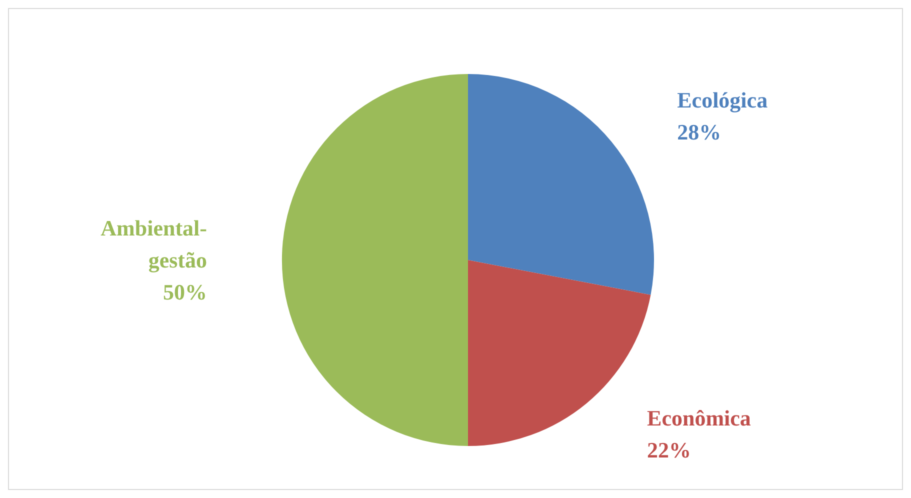  Describe the element at coordinates (699, 418) in the screenshot. I see `slice-label: Econômica` at that location.